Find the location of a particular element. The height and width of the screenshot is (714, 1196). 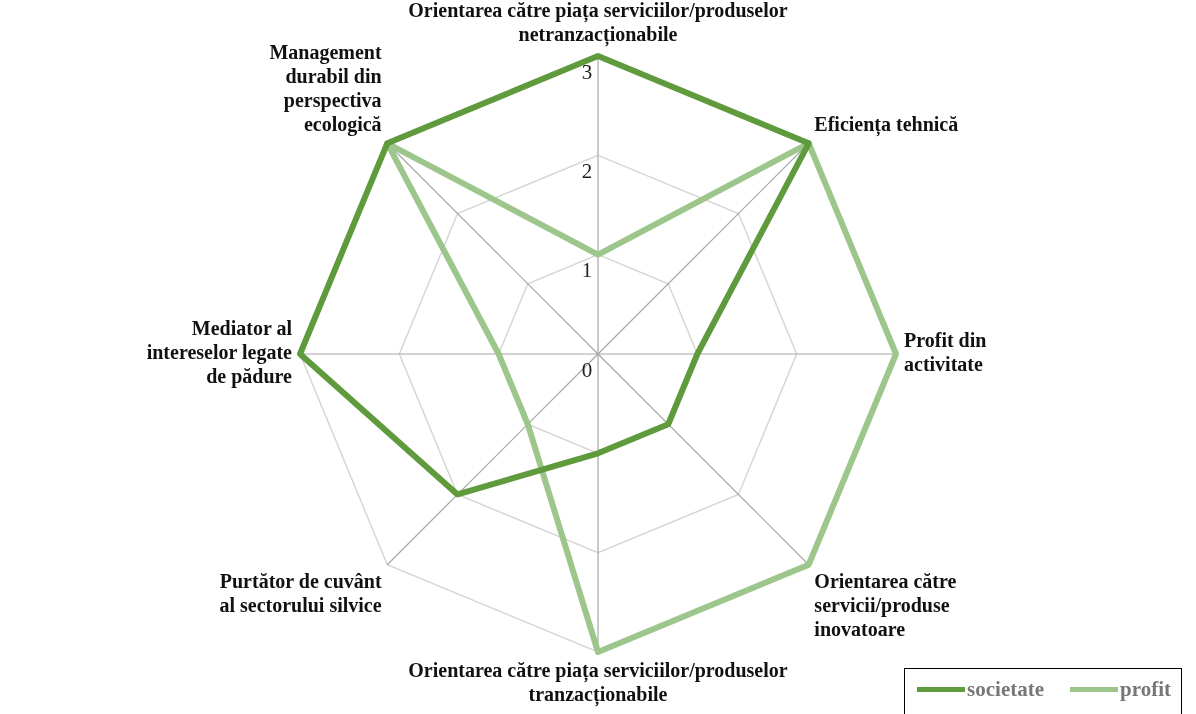

spoke-label: Eficiența tehnică is located at coordinates (886, 124).